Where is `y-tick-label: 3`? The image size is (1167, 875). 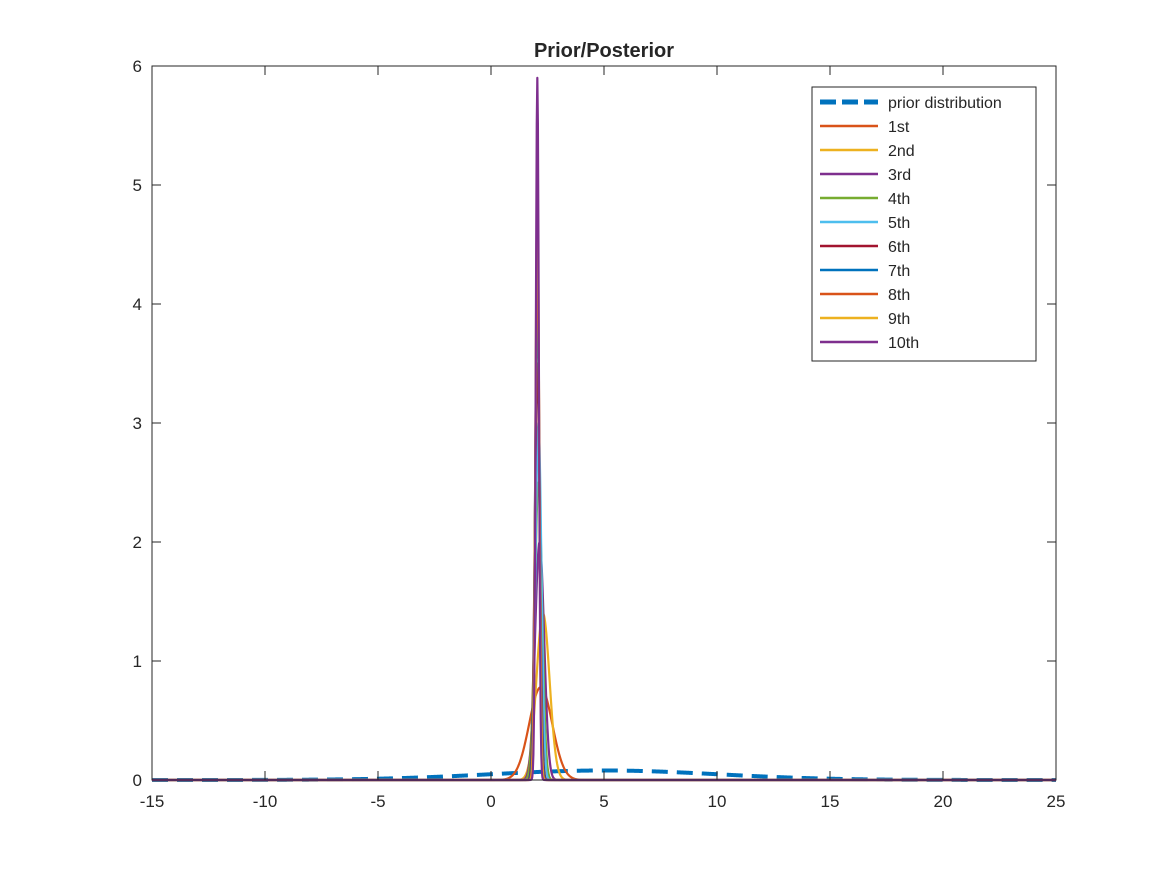
y-tick-label: 3 is located at coordinates (137, 423).